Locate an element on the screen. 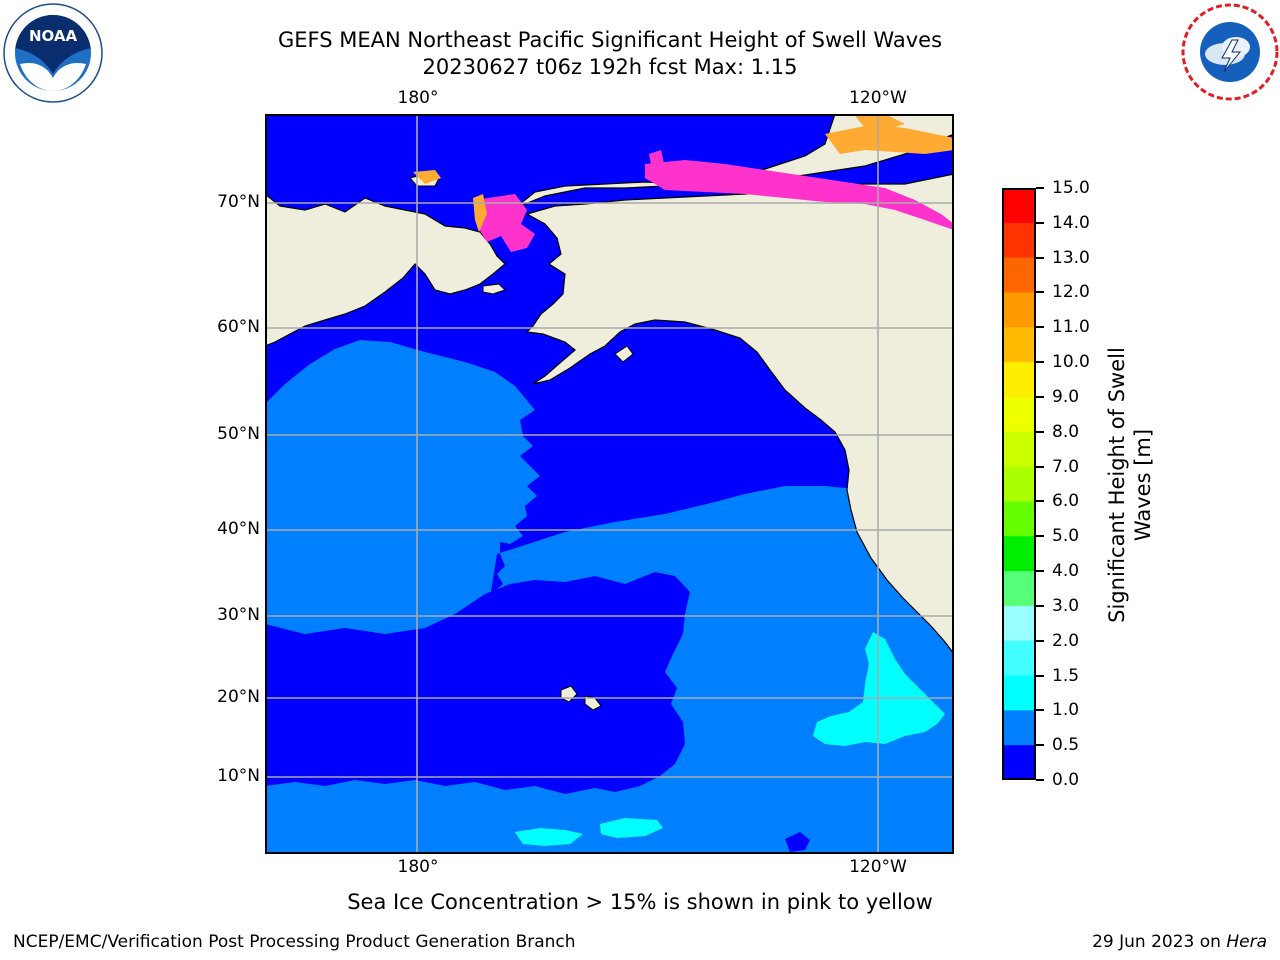  lon-label-top-180: 180° is located at coordinates (418, 98).